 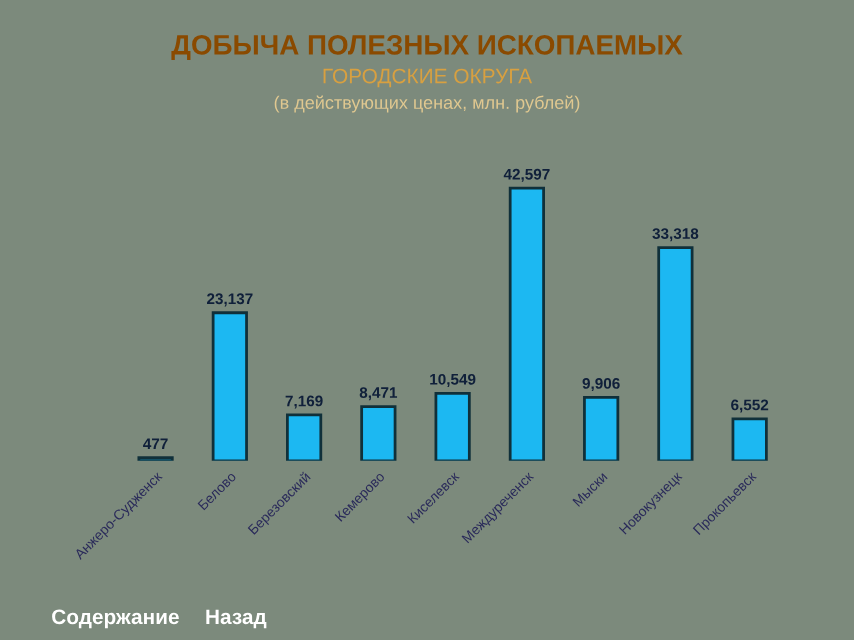 I want to click on chart-title: ДОБЫЧА ПОЛЕЗНЫХ ИСКОПАЕМЫХ, so click(x=427, y=47).